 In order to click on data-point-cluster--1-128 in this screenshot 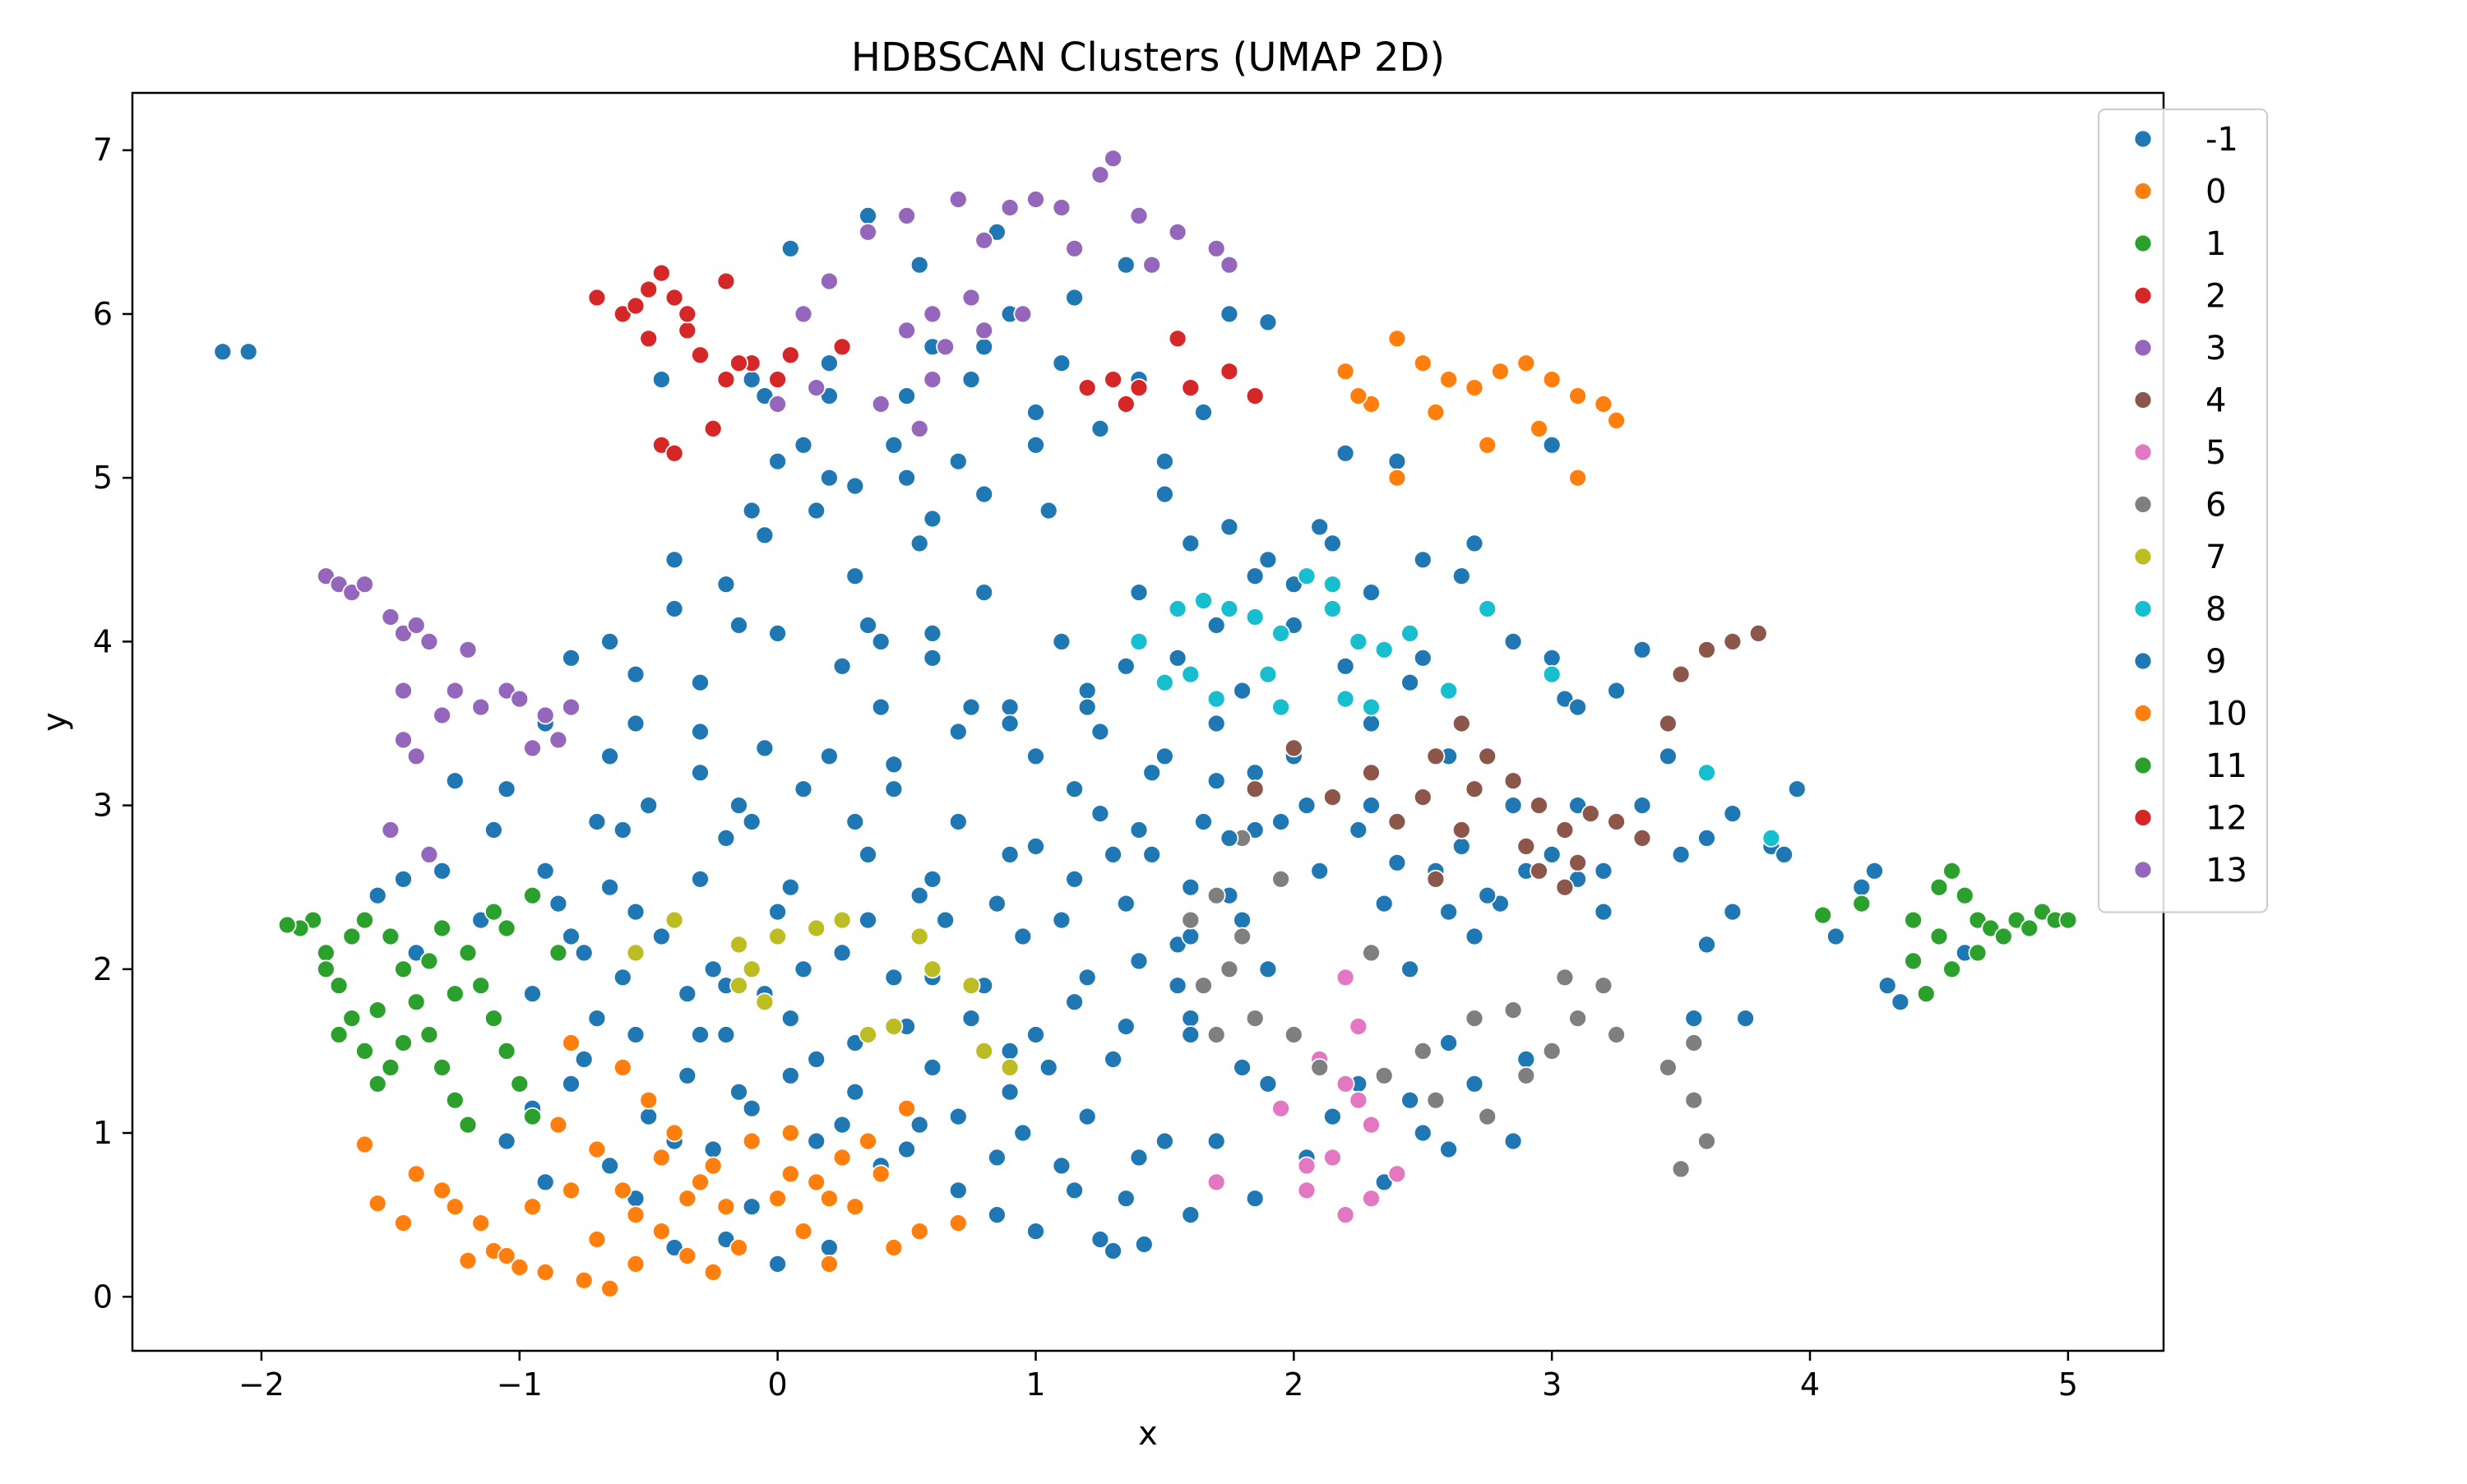, I will do `click(958, 1116)`.